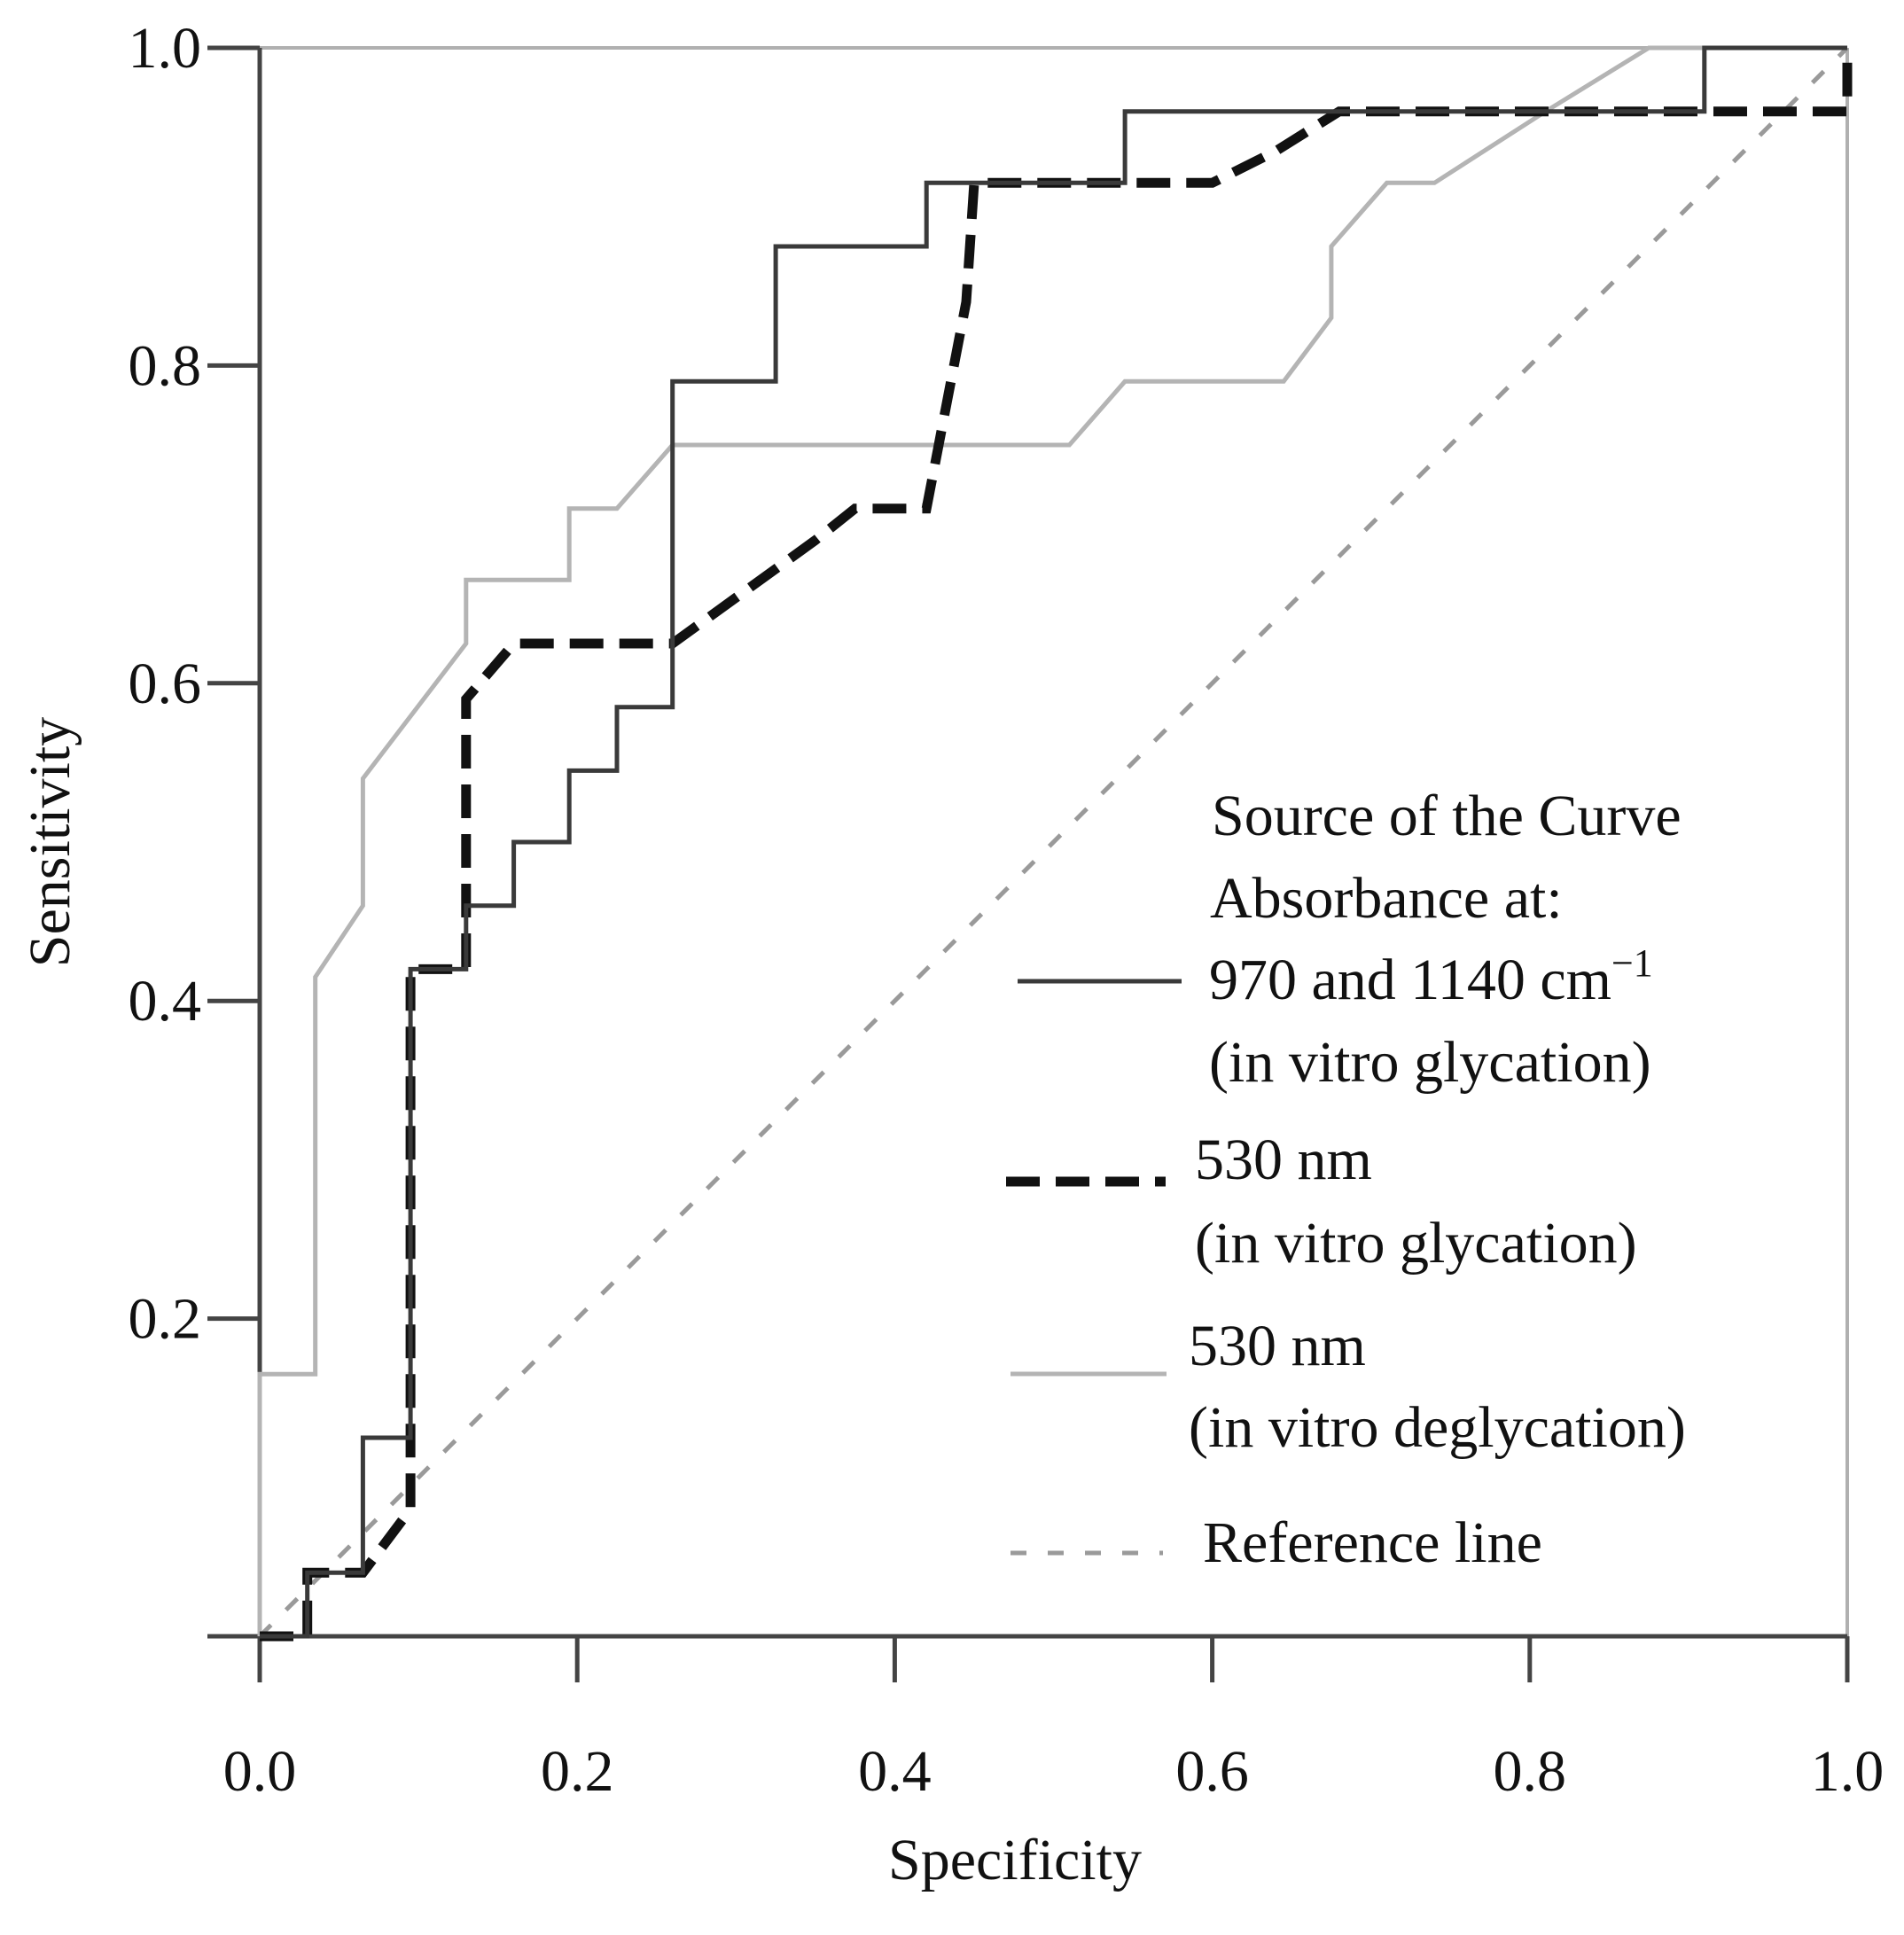 This screenshot has height=1935, width=1904. I want to click on legend-label-530-glycation: 530 nm, so click(1283, 1159).